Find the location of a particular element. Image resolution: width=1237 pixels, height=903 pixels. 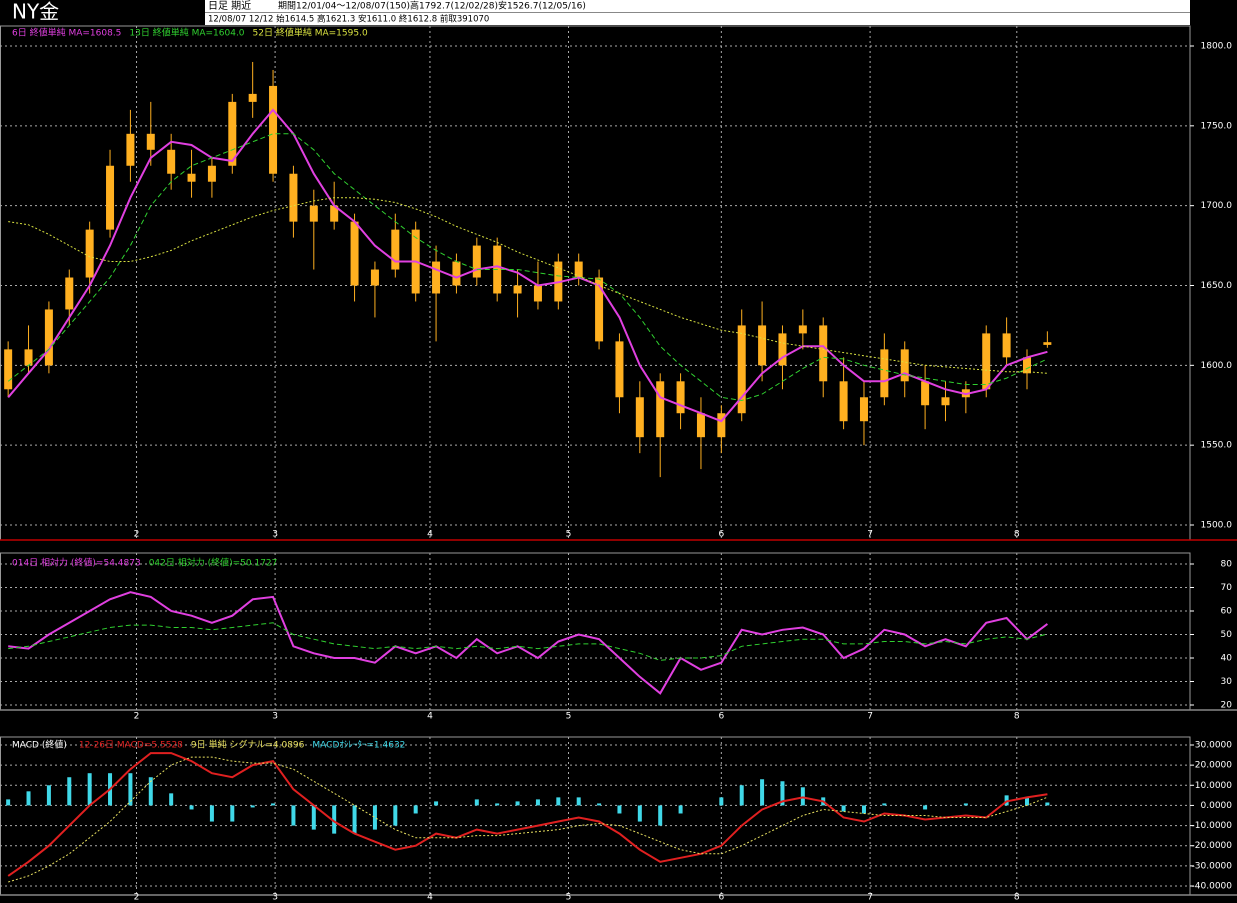

y-tick-label: -40.0000 is located at coordinates (1212, 887).